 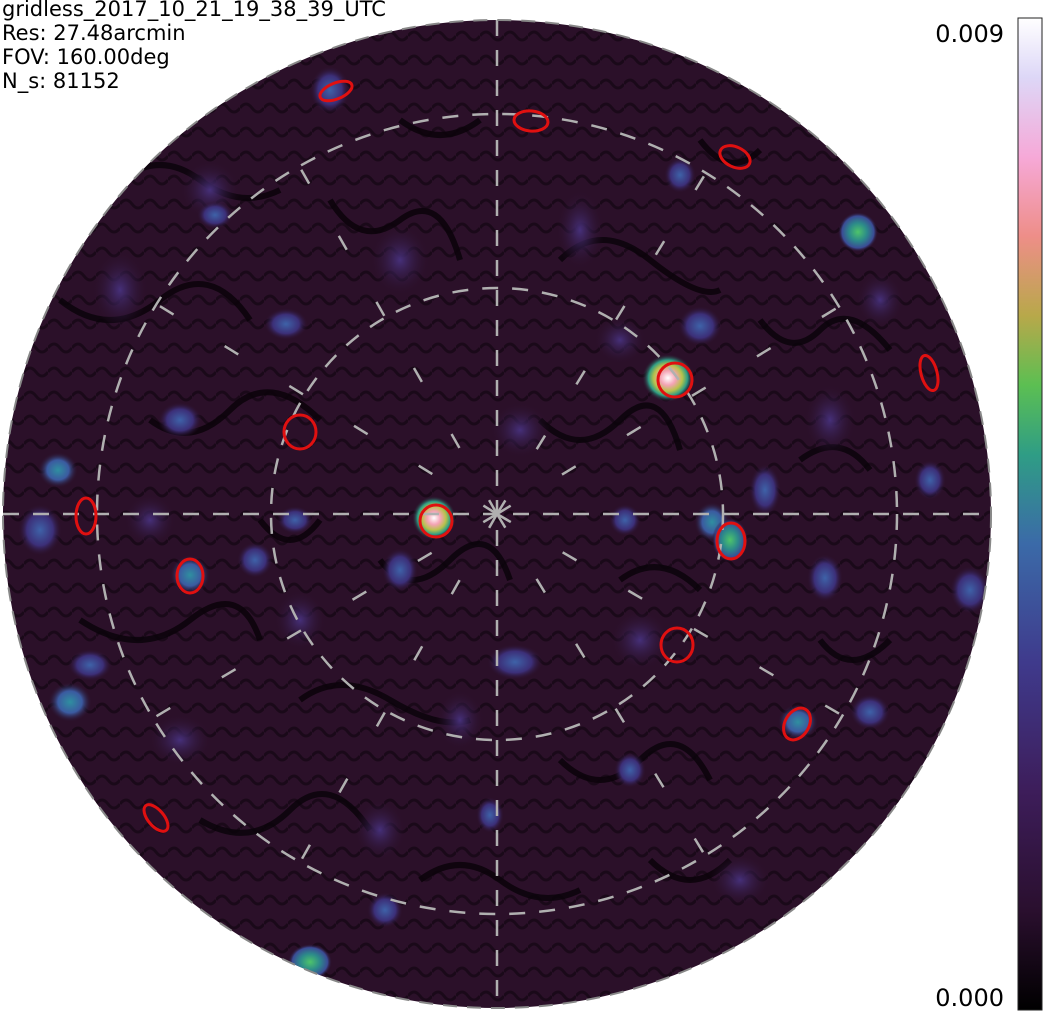 I want to click on colorbar, so click(x=1030, y=514).